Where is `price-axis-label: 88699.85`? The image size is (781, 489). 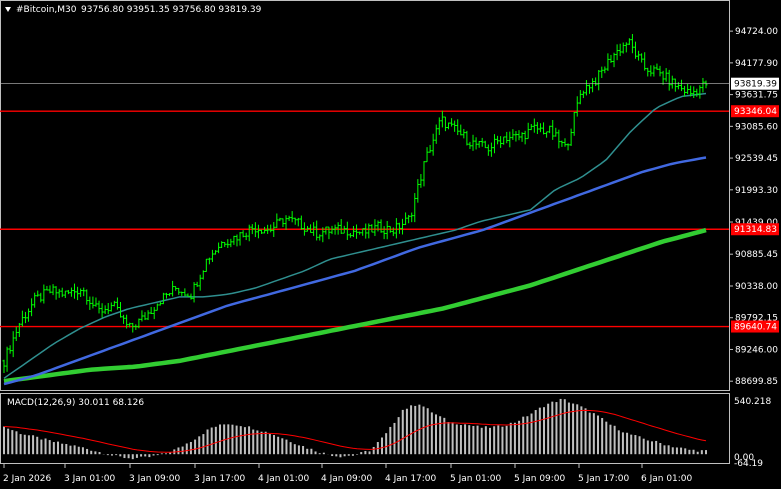
price-axis-label: 88699.85 is located at coordinates (756, 382).